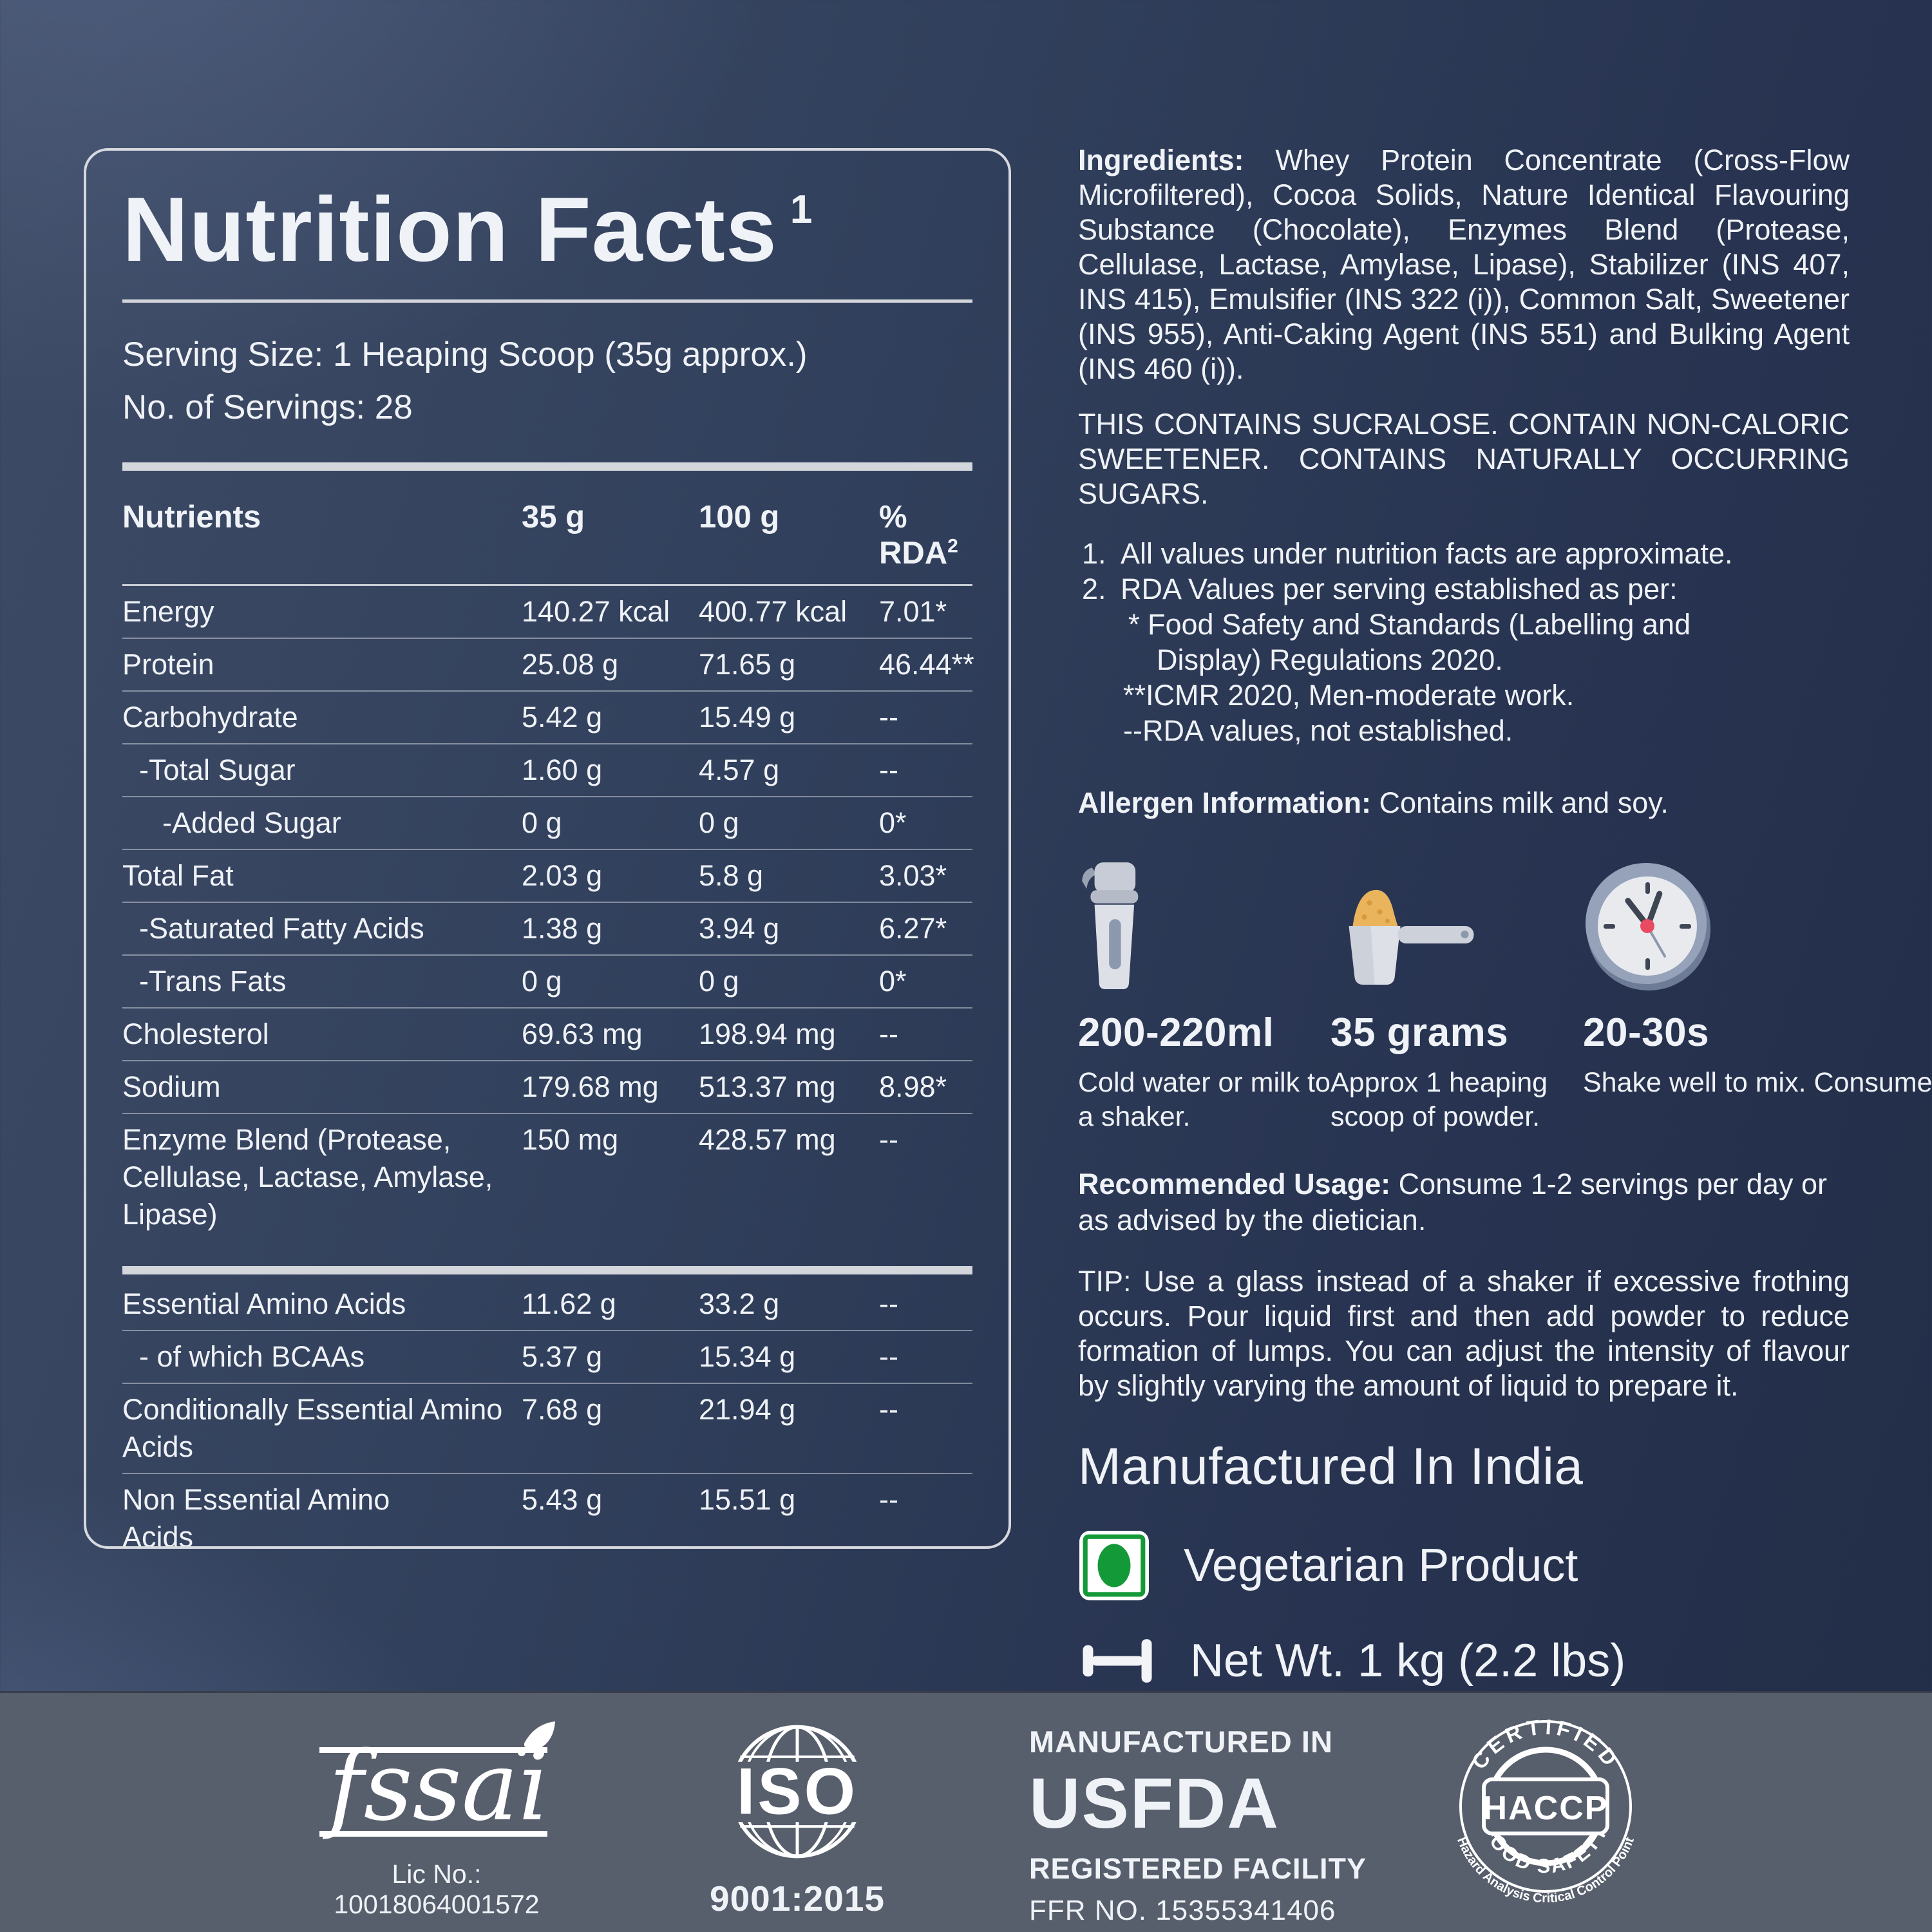  I want to click on table-row: Cholesterol 69.63 mg 198.94 mg --, so click(547, 1035).